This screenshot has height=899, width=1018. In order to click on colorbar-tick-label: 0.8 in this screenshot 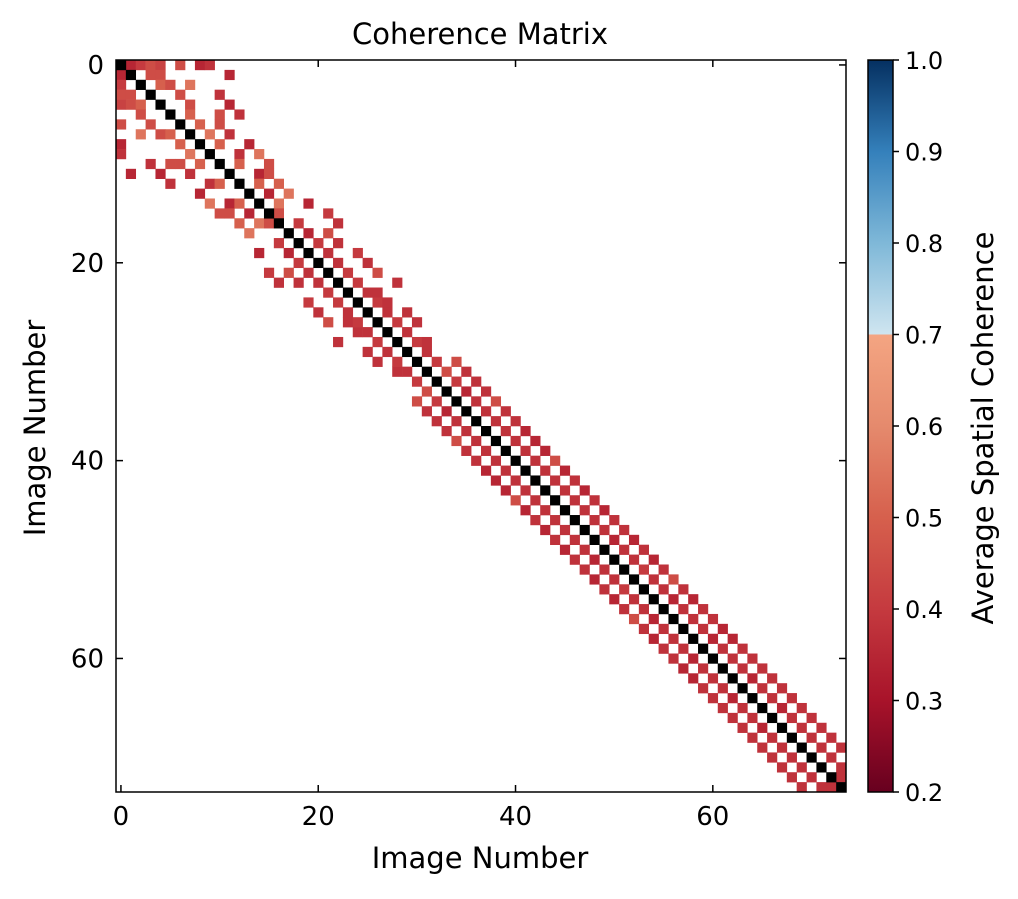, I will do `click(924, 244)`.